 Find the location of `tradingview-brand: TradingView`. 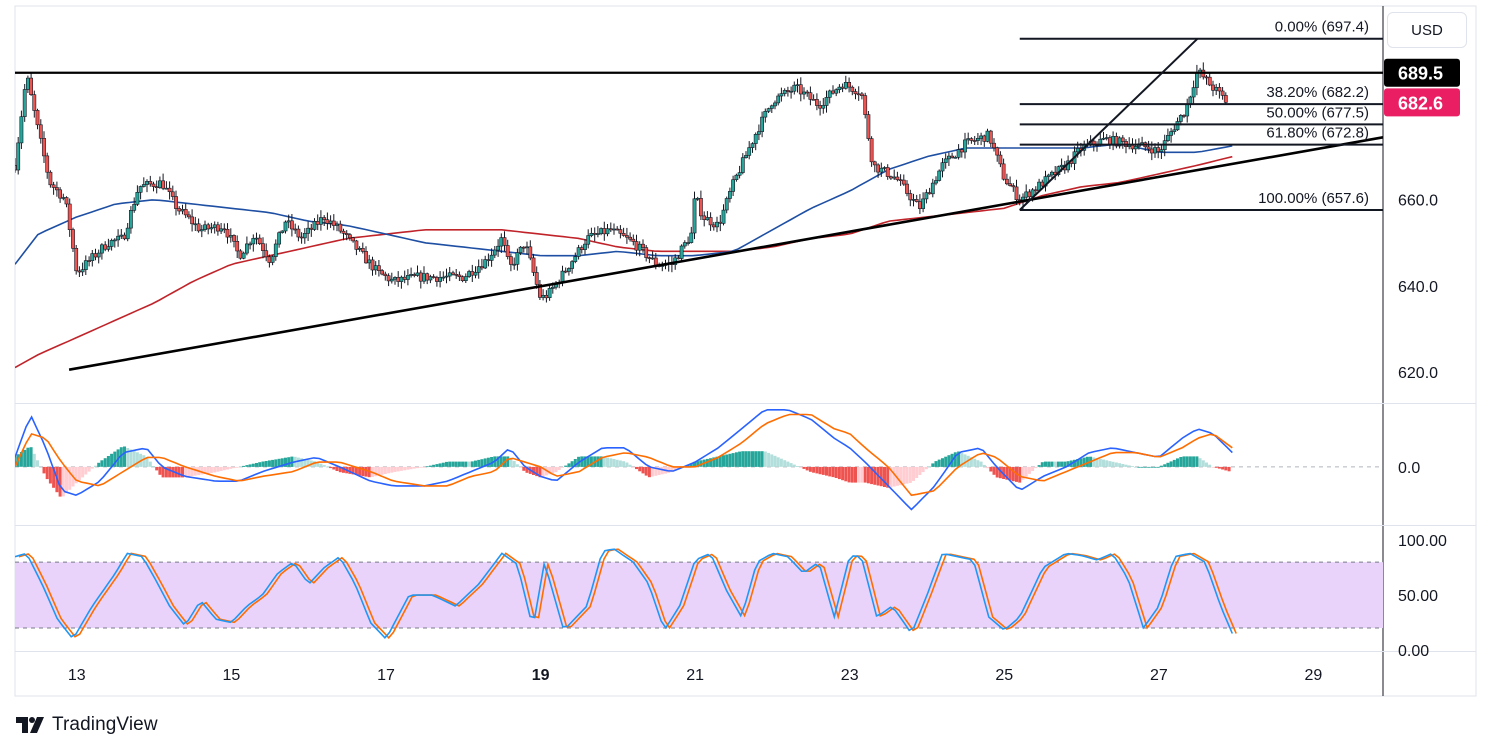

tradingview-brand: TradingView is located at coordinates (87, 725).